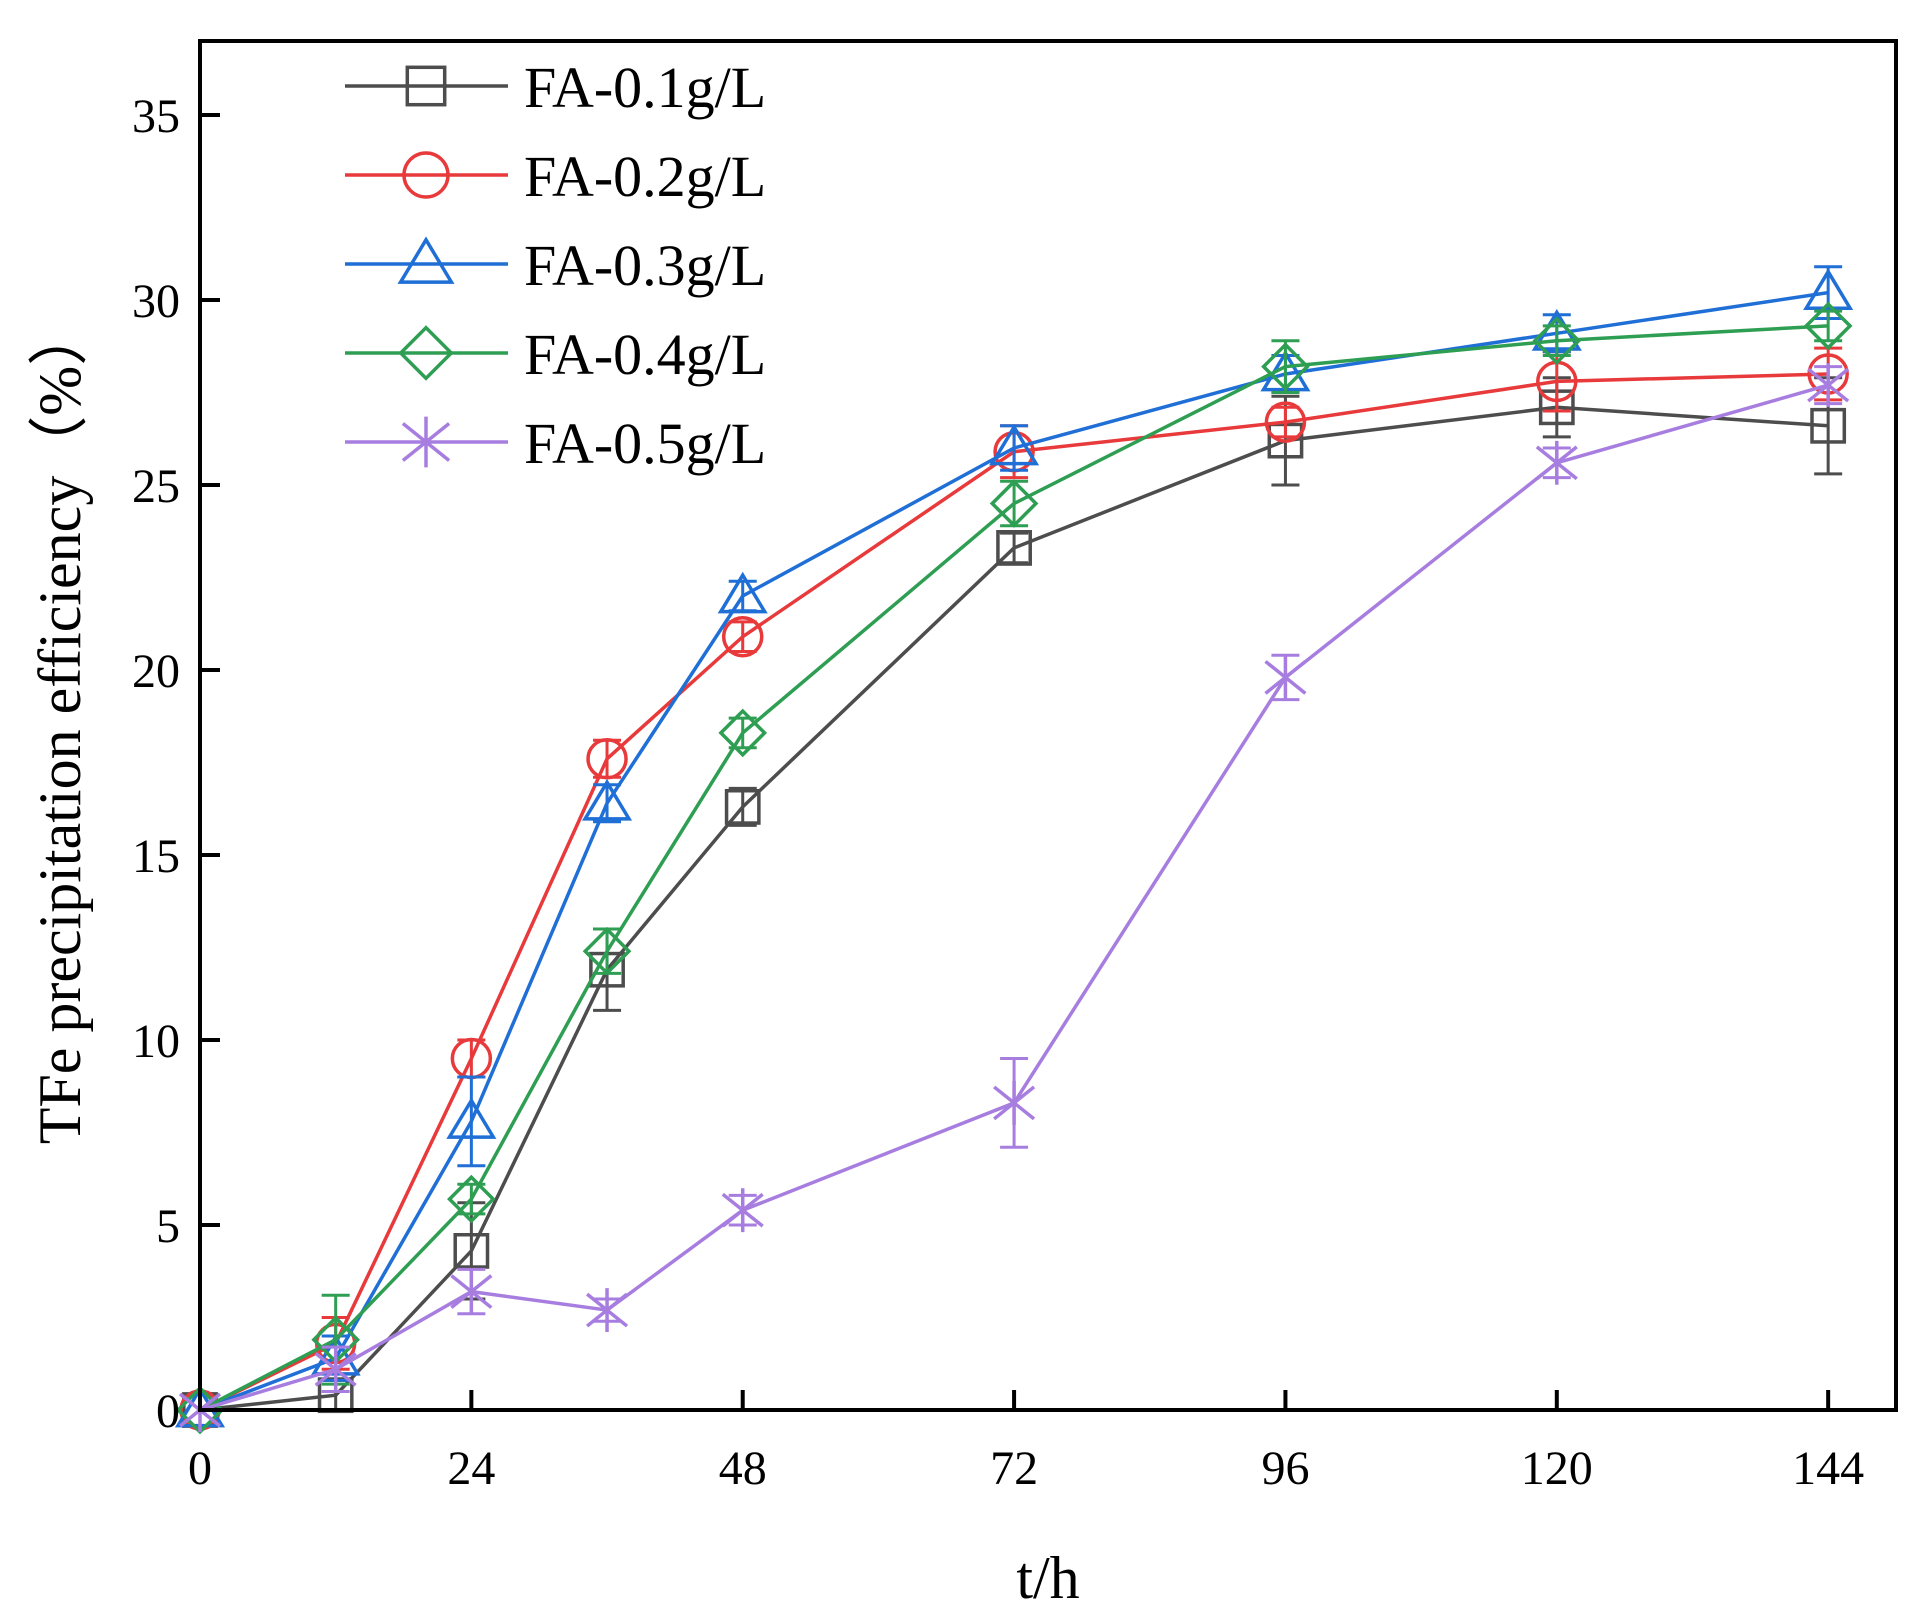 Image resolution: width=1925 pixels, height=1624 pixels. What do you see at coordinates (645, 354) in the screenshot?
I see `legend-label: FA-0.4g/L` at bounding box center [645, 354].